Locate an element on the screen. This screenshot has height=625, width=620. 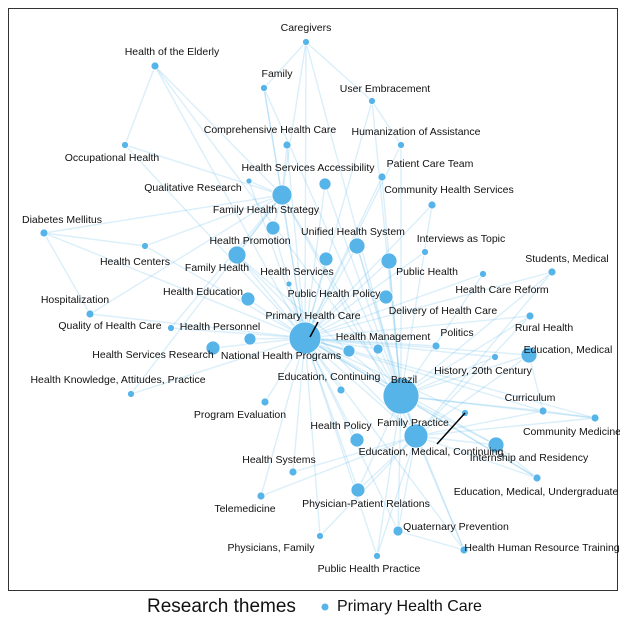
node-label: Health Services Accessibility is located at coordinates (308, 168).